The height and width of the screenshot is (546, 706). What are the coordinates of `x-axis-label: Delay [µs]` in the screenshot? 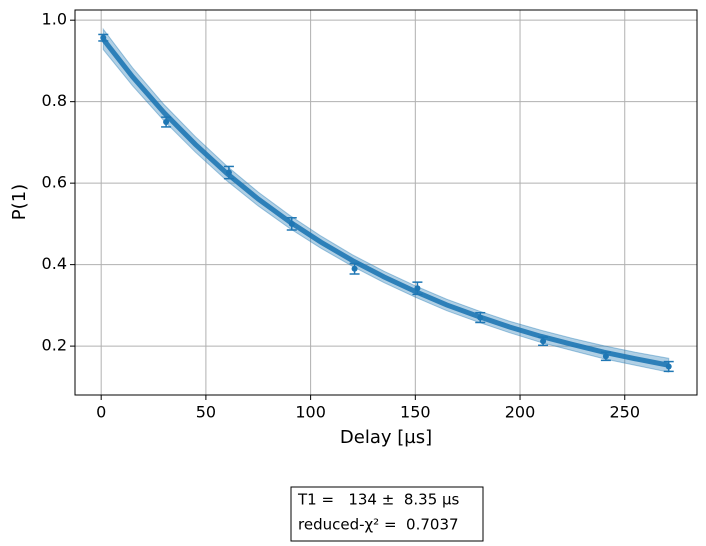 It's located at (386, 437).